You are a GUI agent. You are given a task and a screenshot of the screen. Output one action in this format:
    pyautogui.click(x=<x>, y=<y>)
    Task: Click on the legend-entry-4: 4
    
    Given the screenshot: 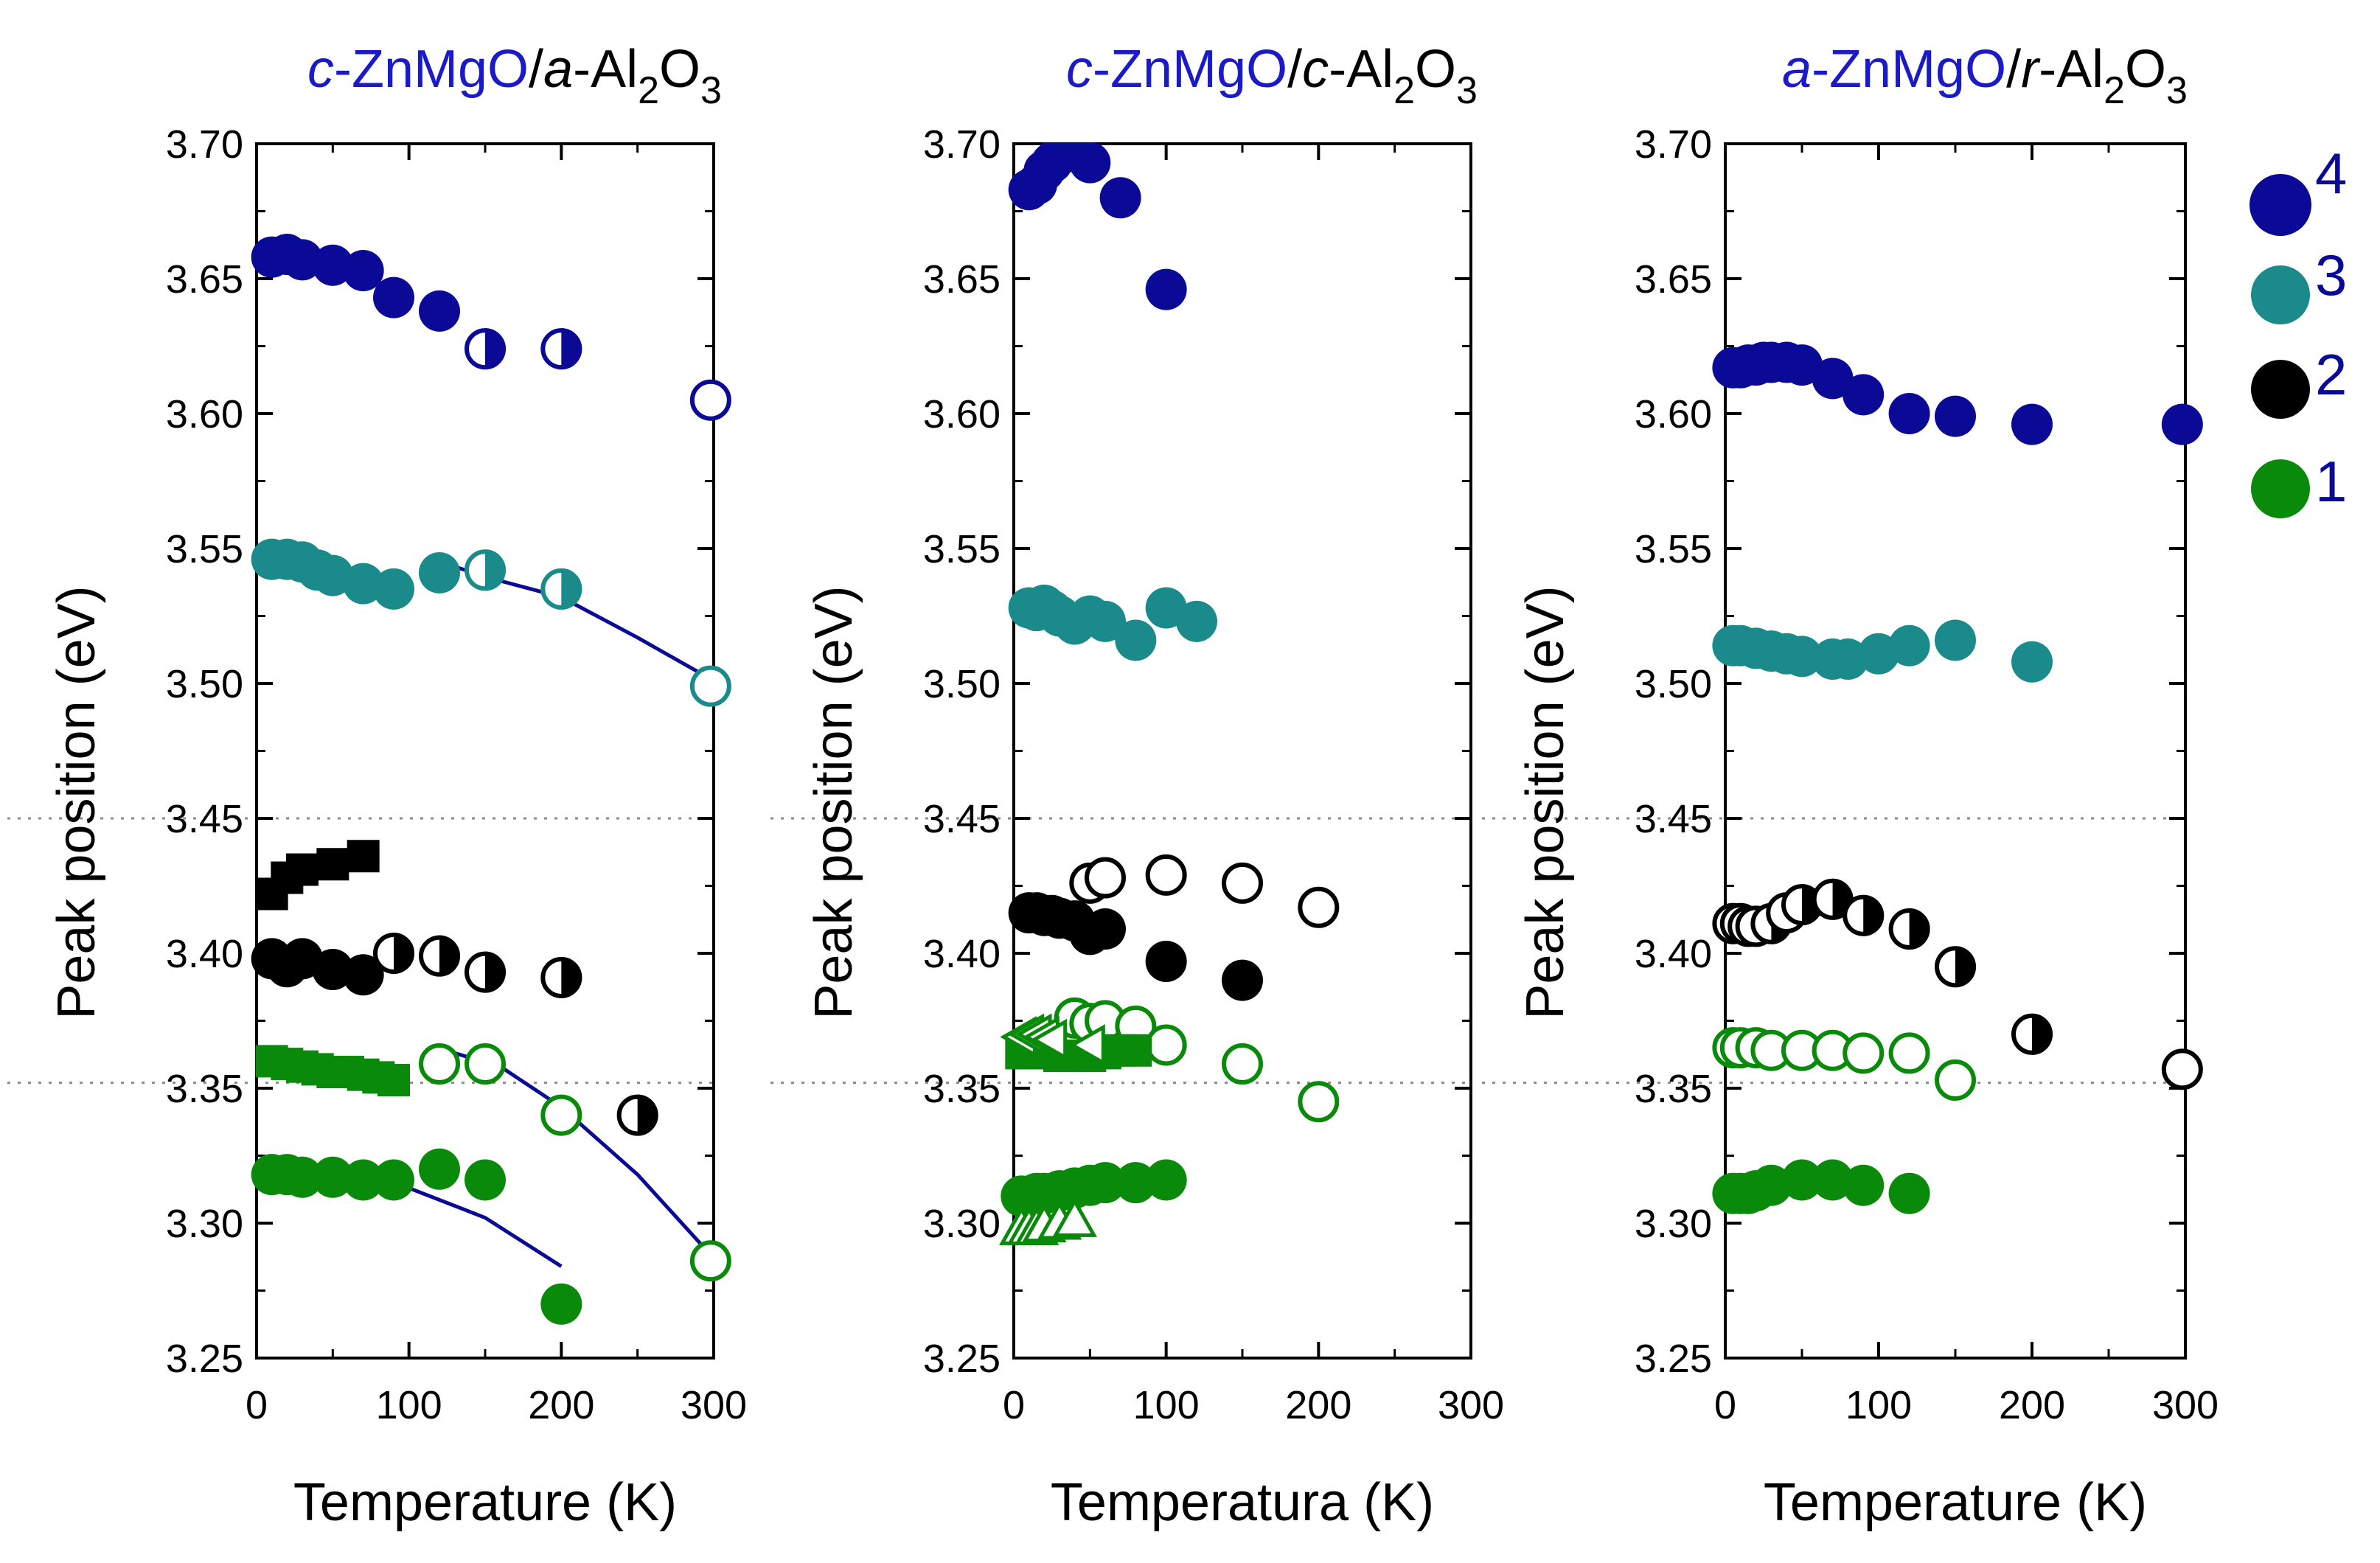 What is the action you would take?
    pyautogui.click(x=2298, y=188)
    